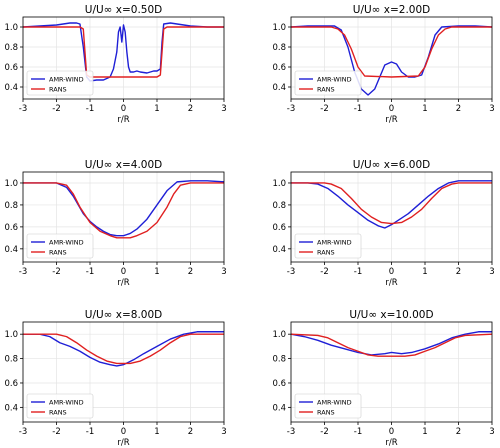  What do you see at coordinates (123, 315) in the screenshot?
I see `subplot-title: U/U∞ x=8.00D` at bounding box center [123, 315].